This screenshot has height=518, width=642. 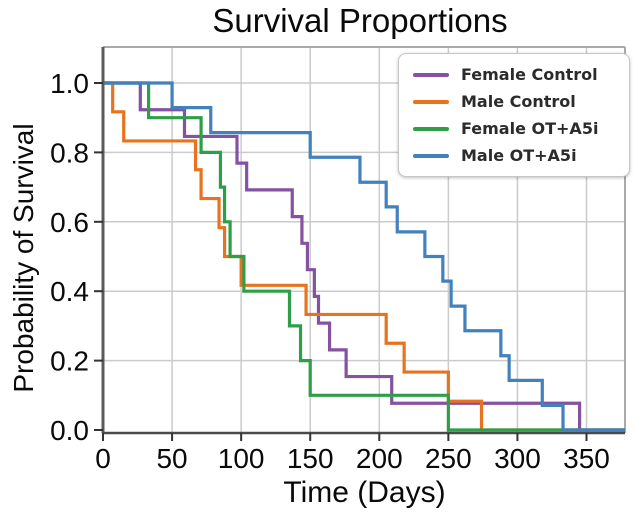 I want to click on y-tick-label: 1.0, so click(x=69, y=83).